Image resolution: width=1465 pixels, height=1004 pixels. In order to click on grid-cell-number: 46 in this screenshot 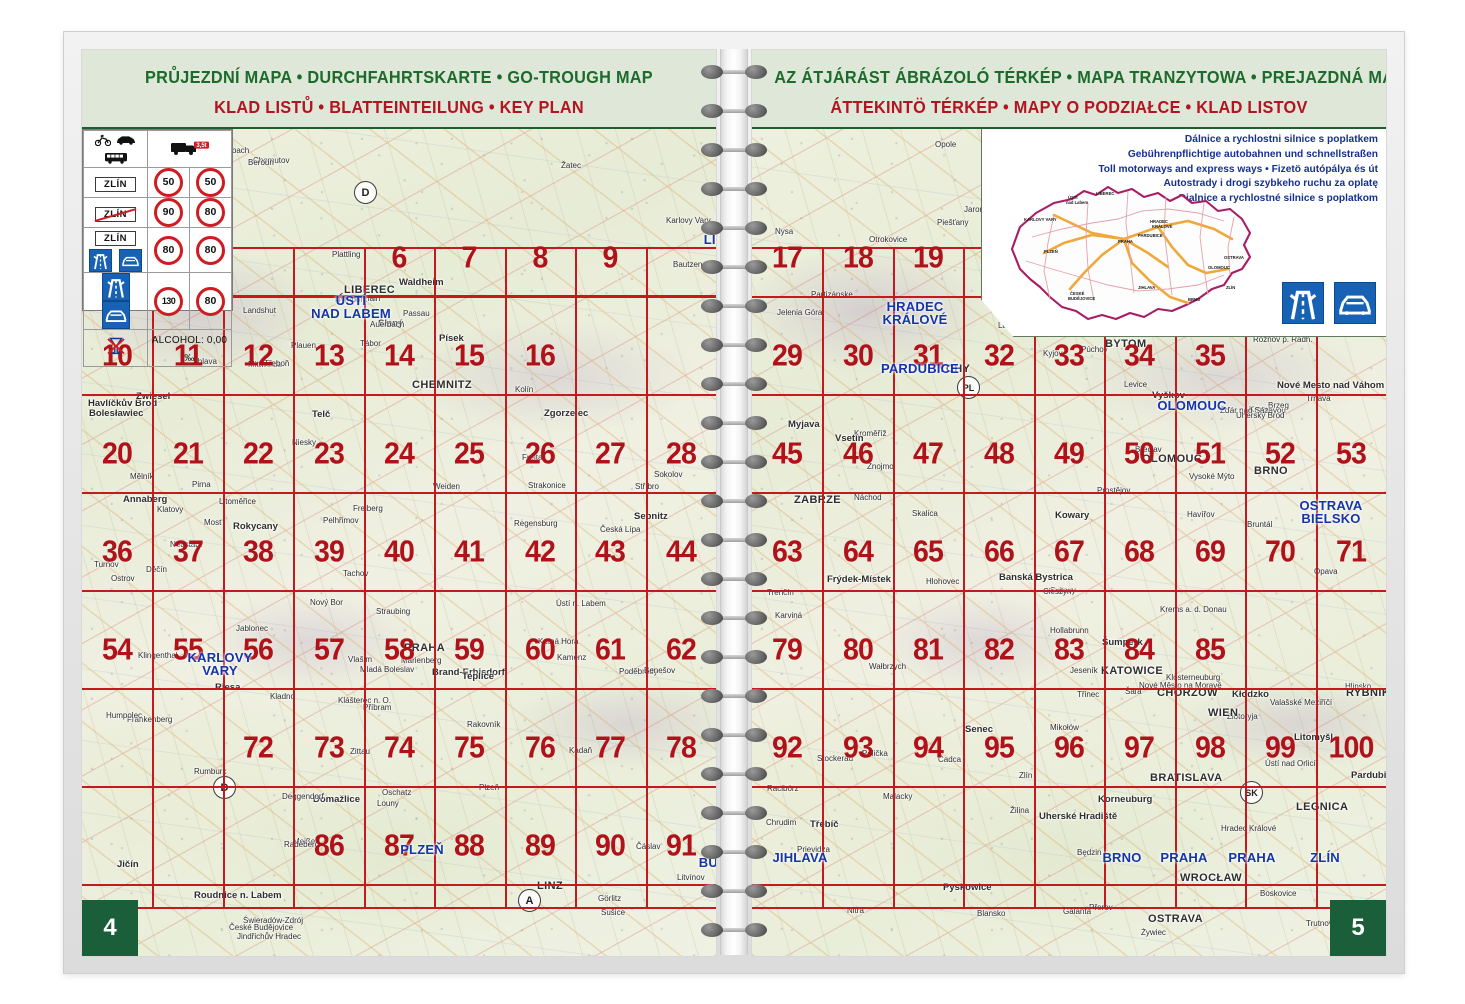, I will do `click(858, 453)`.